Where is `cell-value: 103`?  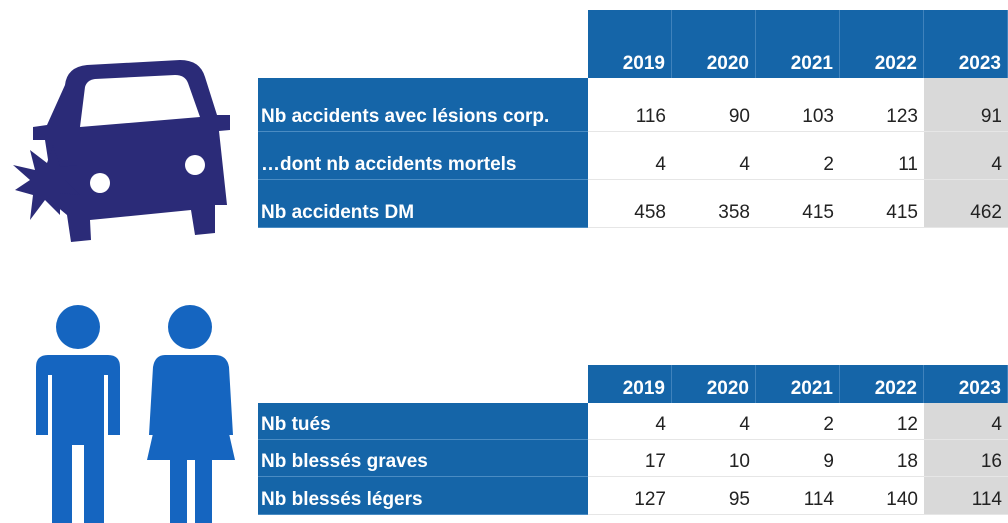
cell-value: 103 is located at coordinates (798, 105).